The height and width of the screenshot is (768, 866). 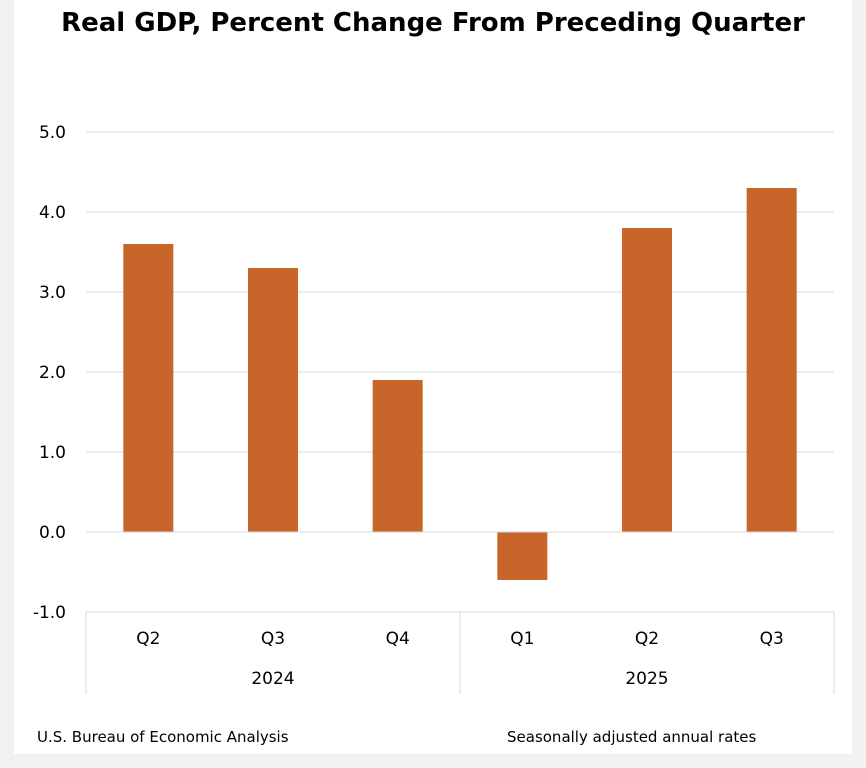 What do you see at coordinates (52, 133) in the screenshot?
I see `y-tick-label: 5.0` at bounding box center [52, 133].